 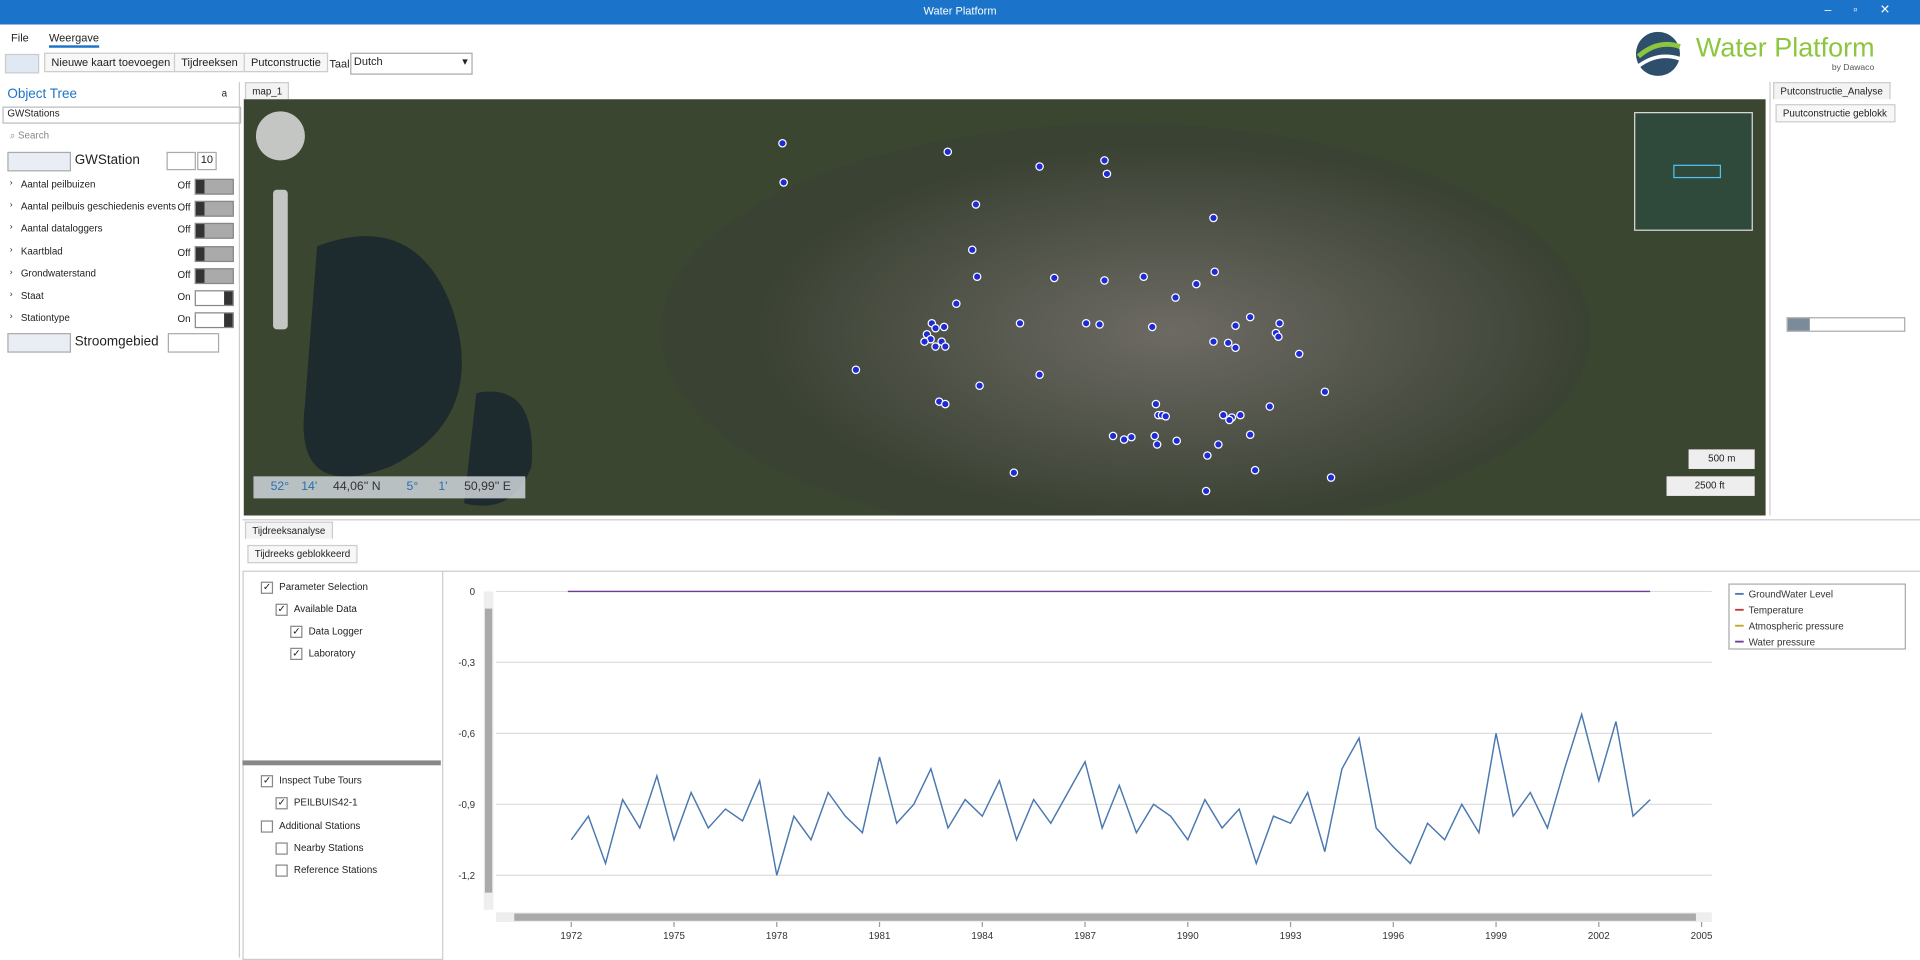 What do you see at coordinates (341, 763) in the screenshot?
I see `splitter` at bounding box center [341, 763].